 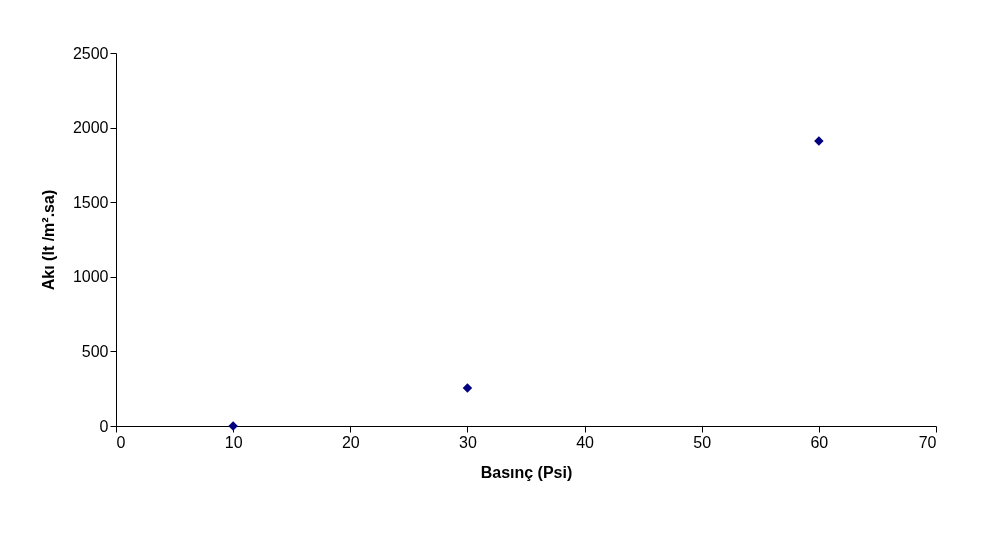 I want to click on y-tick-label: 1500, so click(x=90, y=202).